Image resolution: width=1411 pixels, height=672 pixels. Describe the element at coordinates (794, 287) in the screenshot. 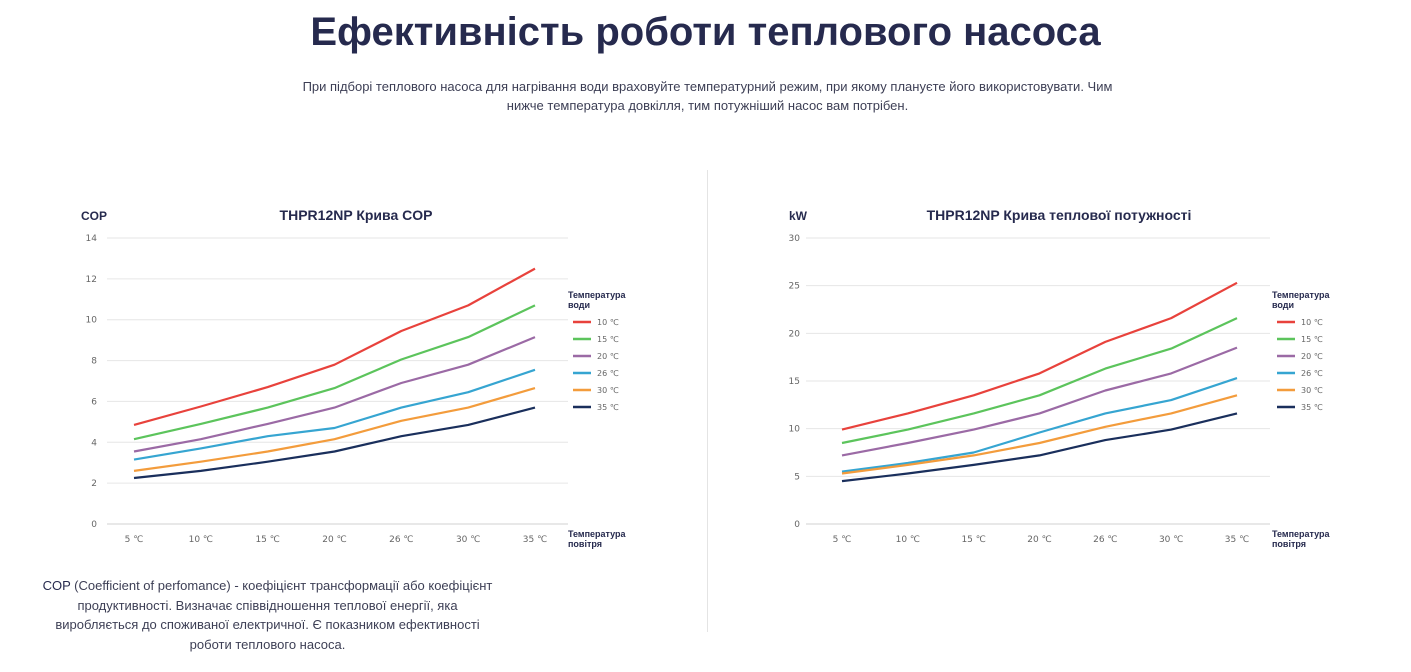

I see `y-tick-label: 25` at that location.